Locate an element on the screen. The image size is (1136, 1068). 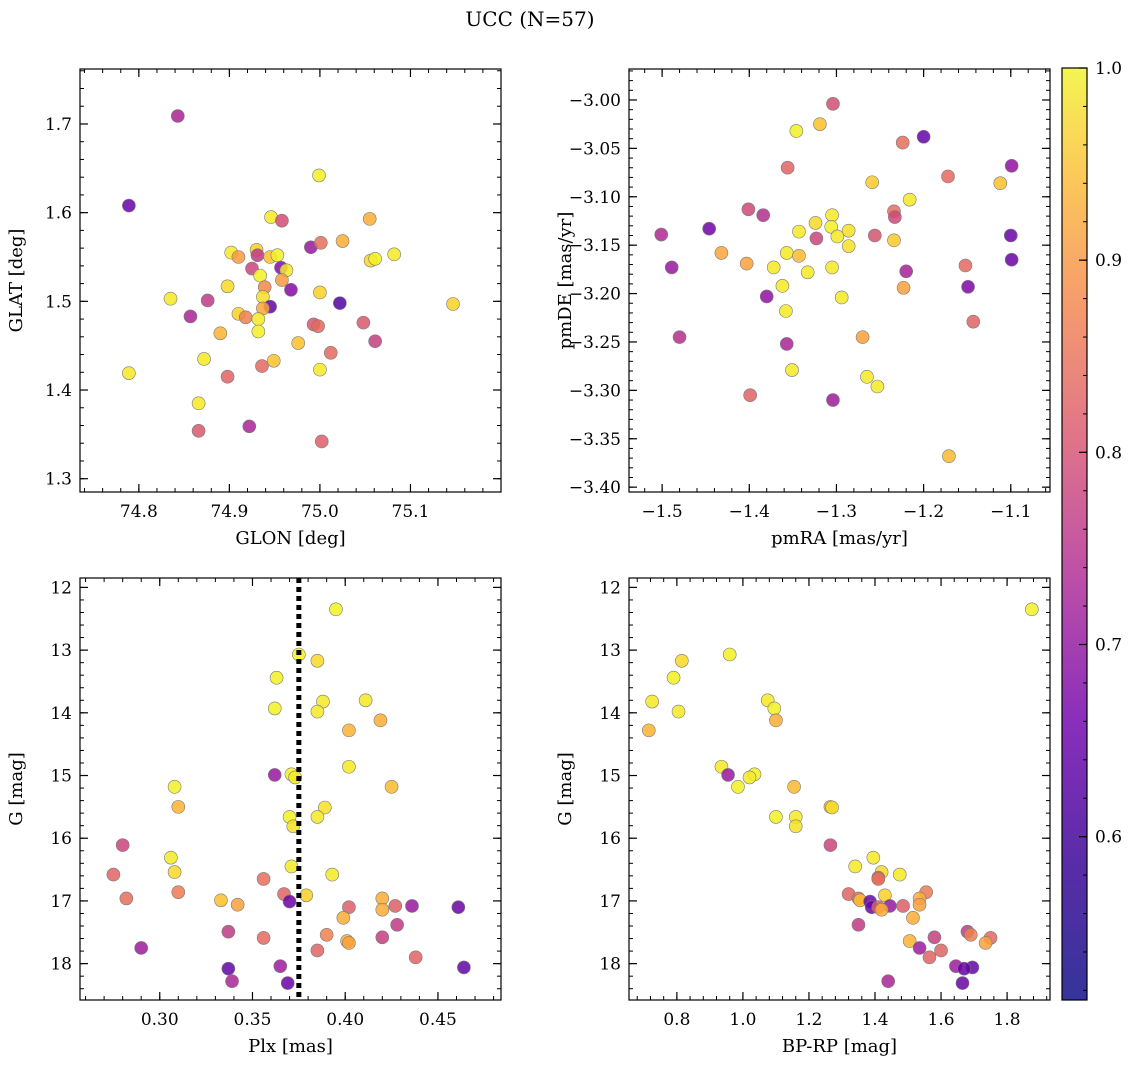
x-tick-label: 1.6 is located at coordinates (941, 1020).